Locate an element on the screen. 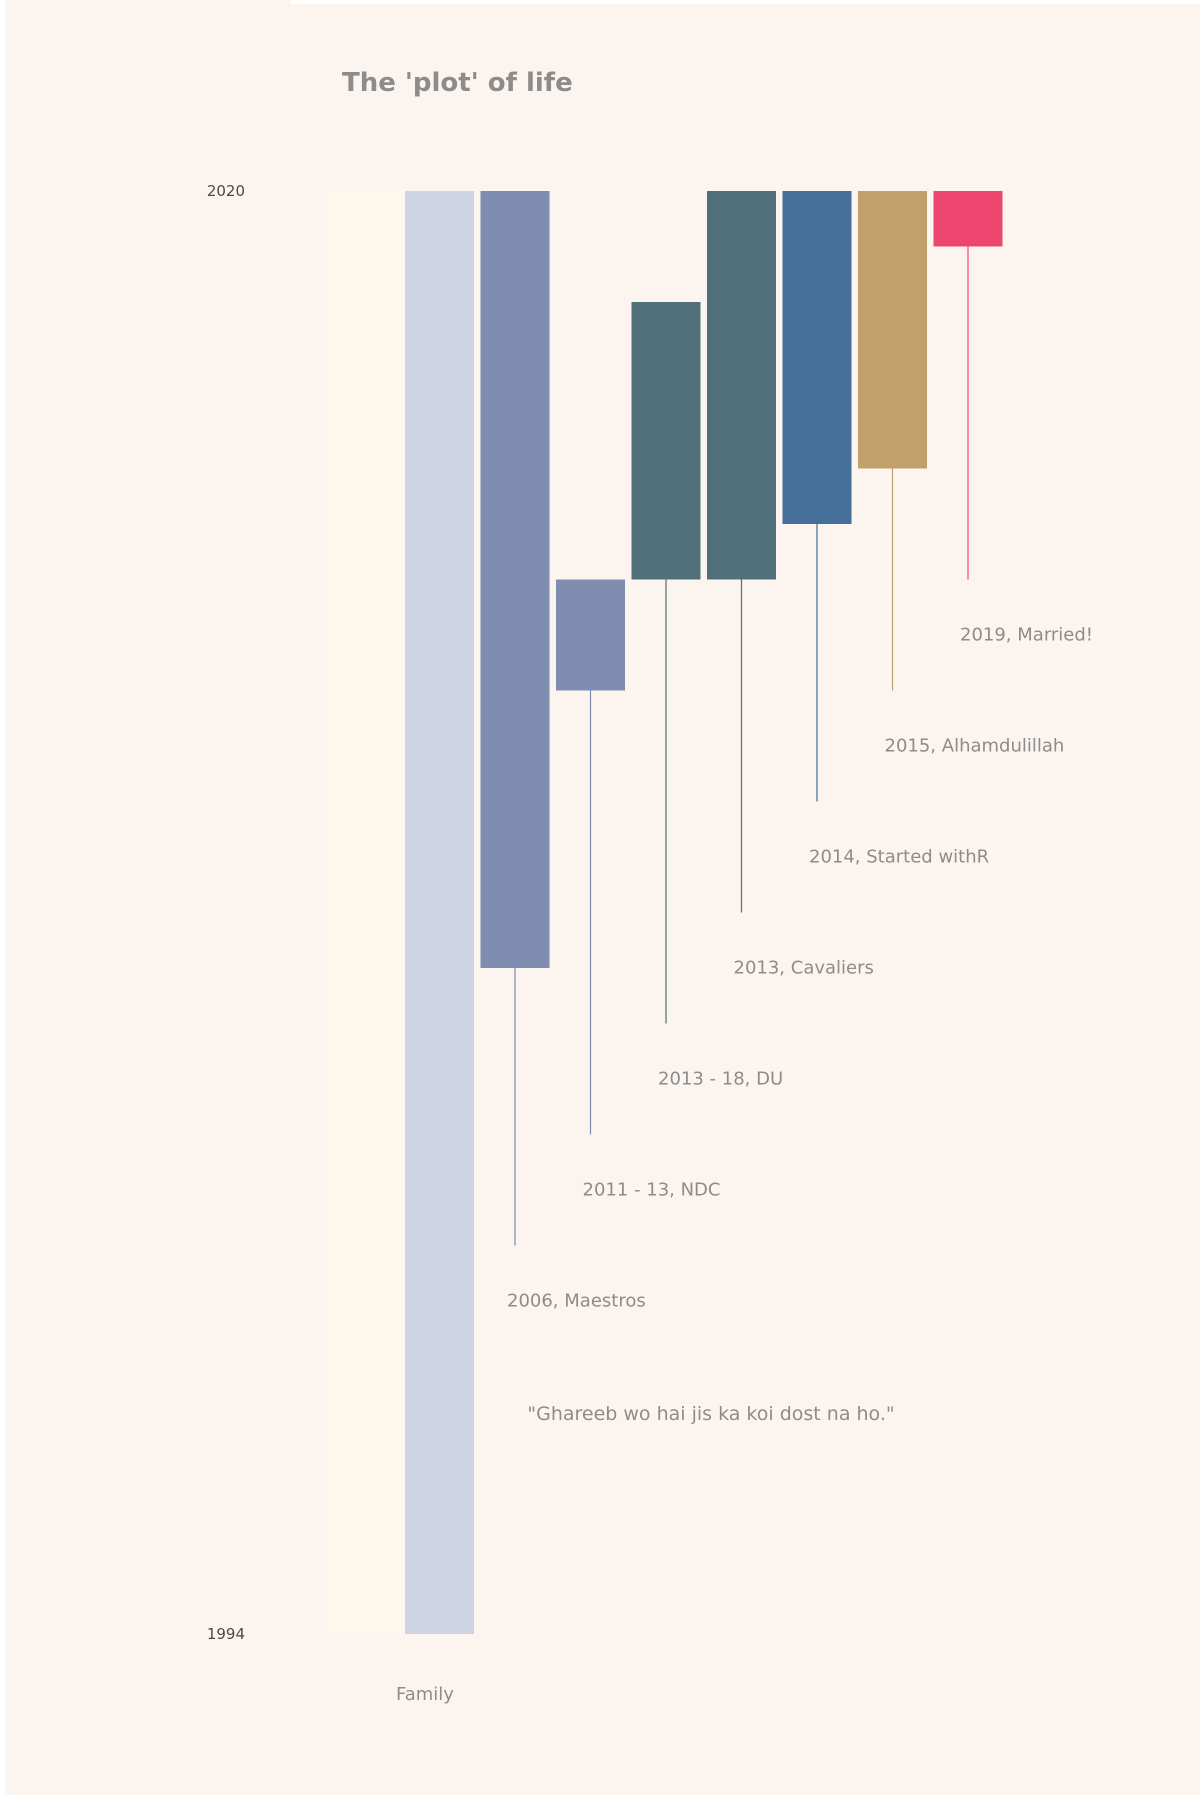 This screenshot has width=1200, height=1800. bar-married is located at coordinates (968, 219).